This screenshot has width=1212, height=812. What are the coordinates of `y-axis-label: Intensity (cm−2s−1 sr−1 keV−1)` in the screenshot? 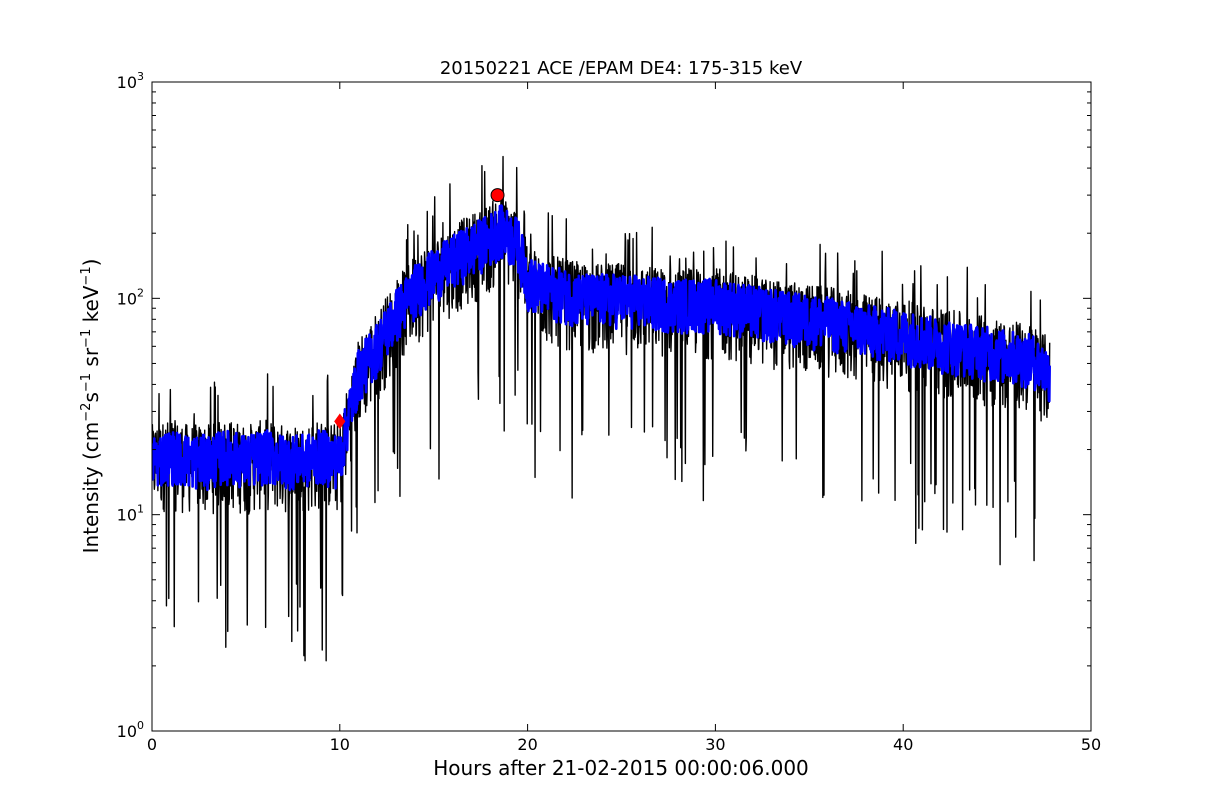 It's located at (91, 406).